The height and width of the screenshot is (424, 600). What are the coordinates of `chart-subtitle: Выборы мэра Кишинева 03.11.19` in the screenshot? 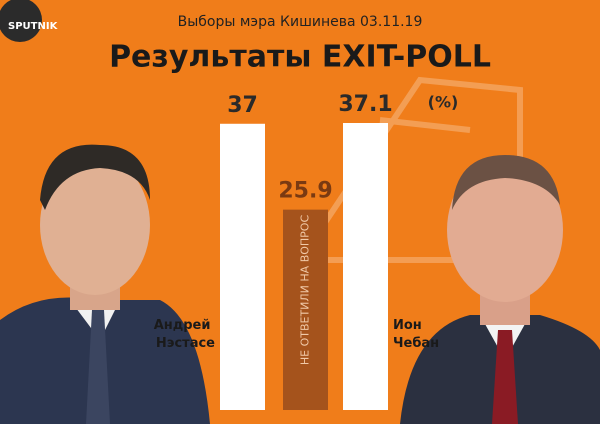 It's located at (300, 22).